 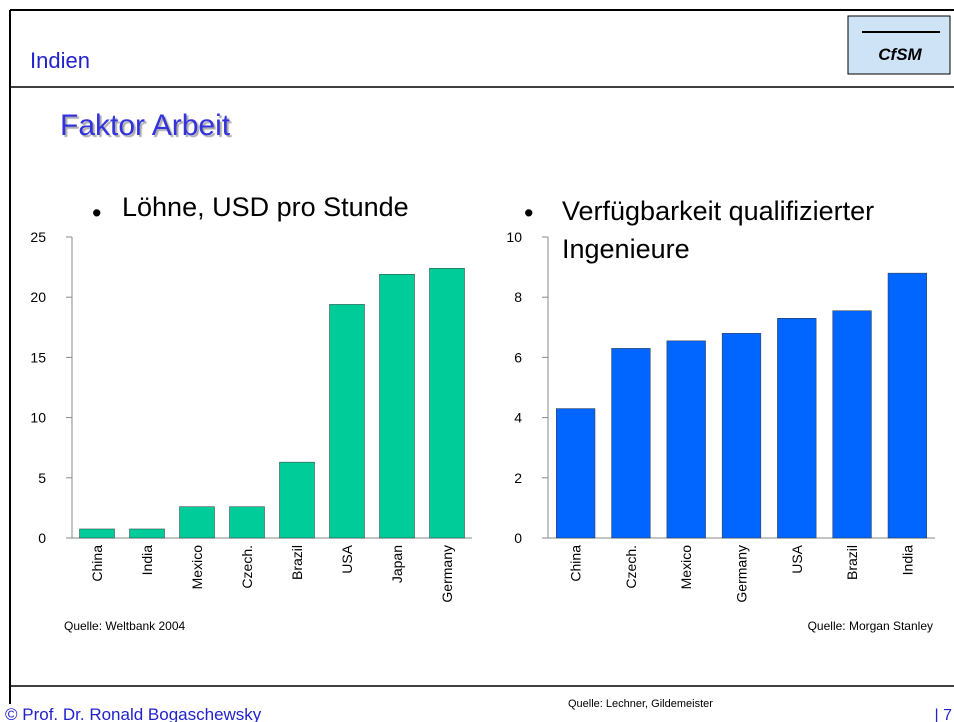 What do you see at coordinates (265, 207) in the screenshot?
I see `chart-title: Löhne, USD pro Stunde` at bounding box center [265, 207].